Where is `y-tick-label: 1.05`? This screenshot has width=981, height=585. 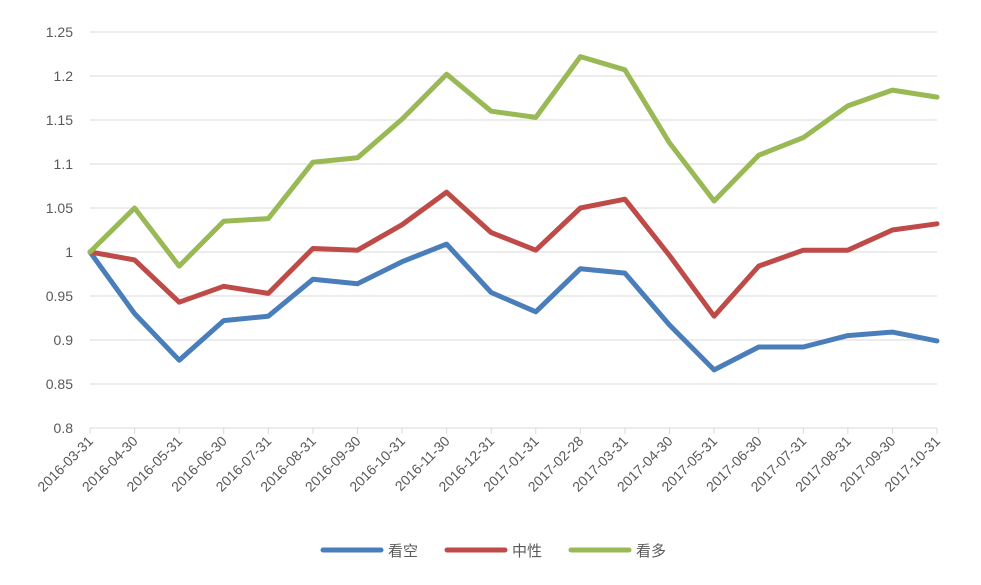 y-tick-label: 1.05 is located at coordinates (59, 208).